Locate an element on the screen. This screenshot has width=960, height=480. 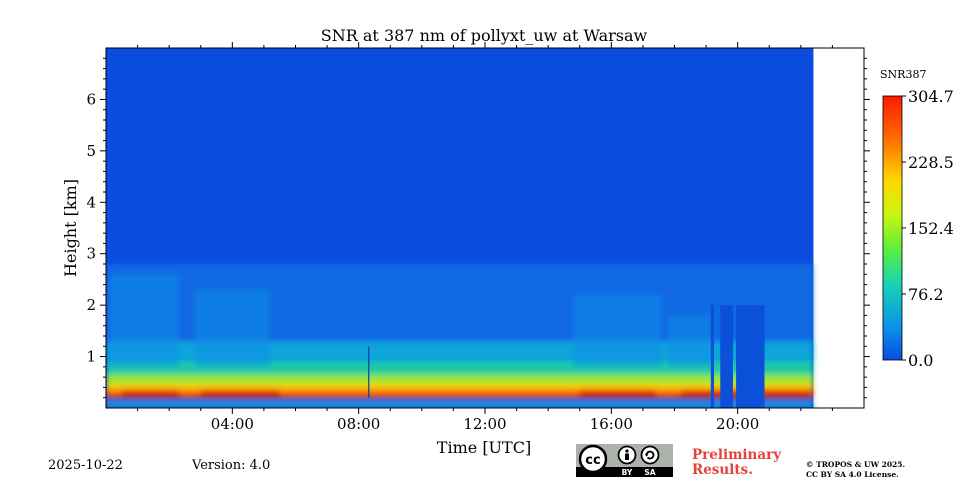
by-badge-text: BY is located at coordinates (627, 472).